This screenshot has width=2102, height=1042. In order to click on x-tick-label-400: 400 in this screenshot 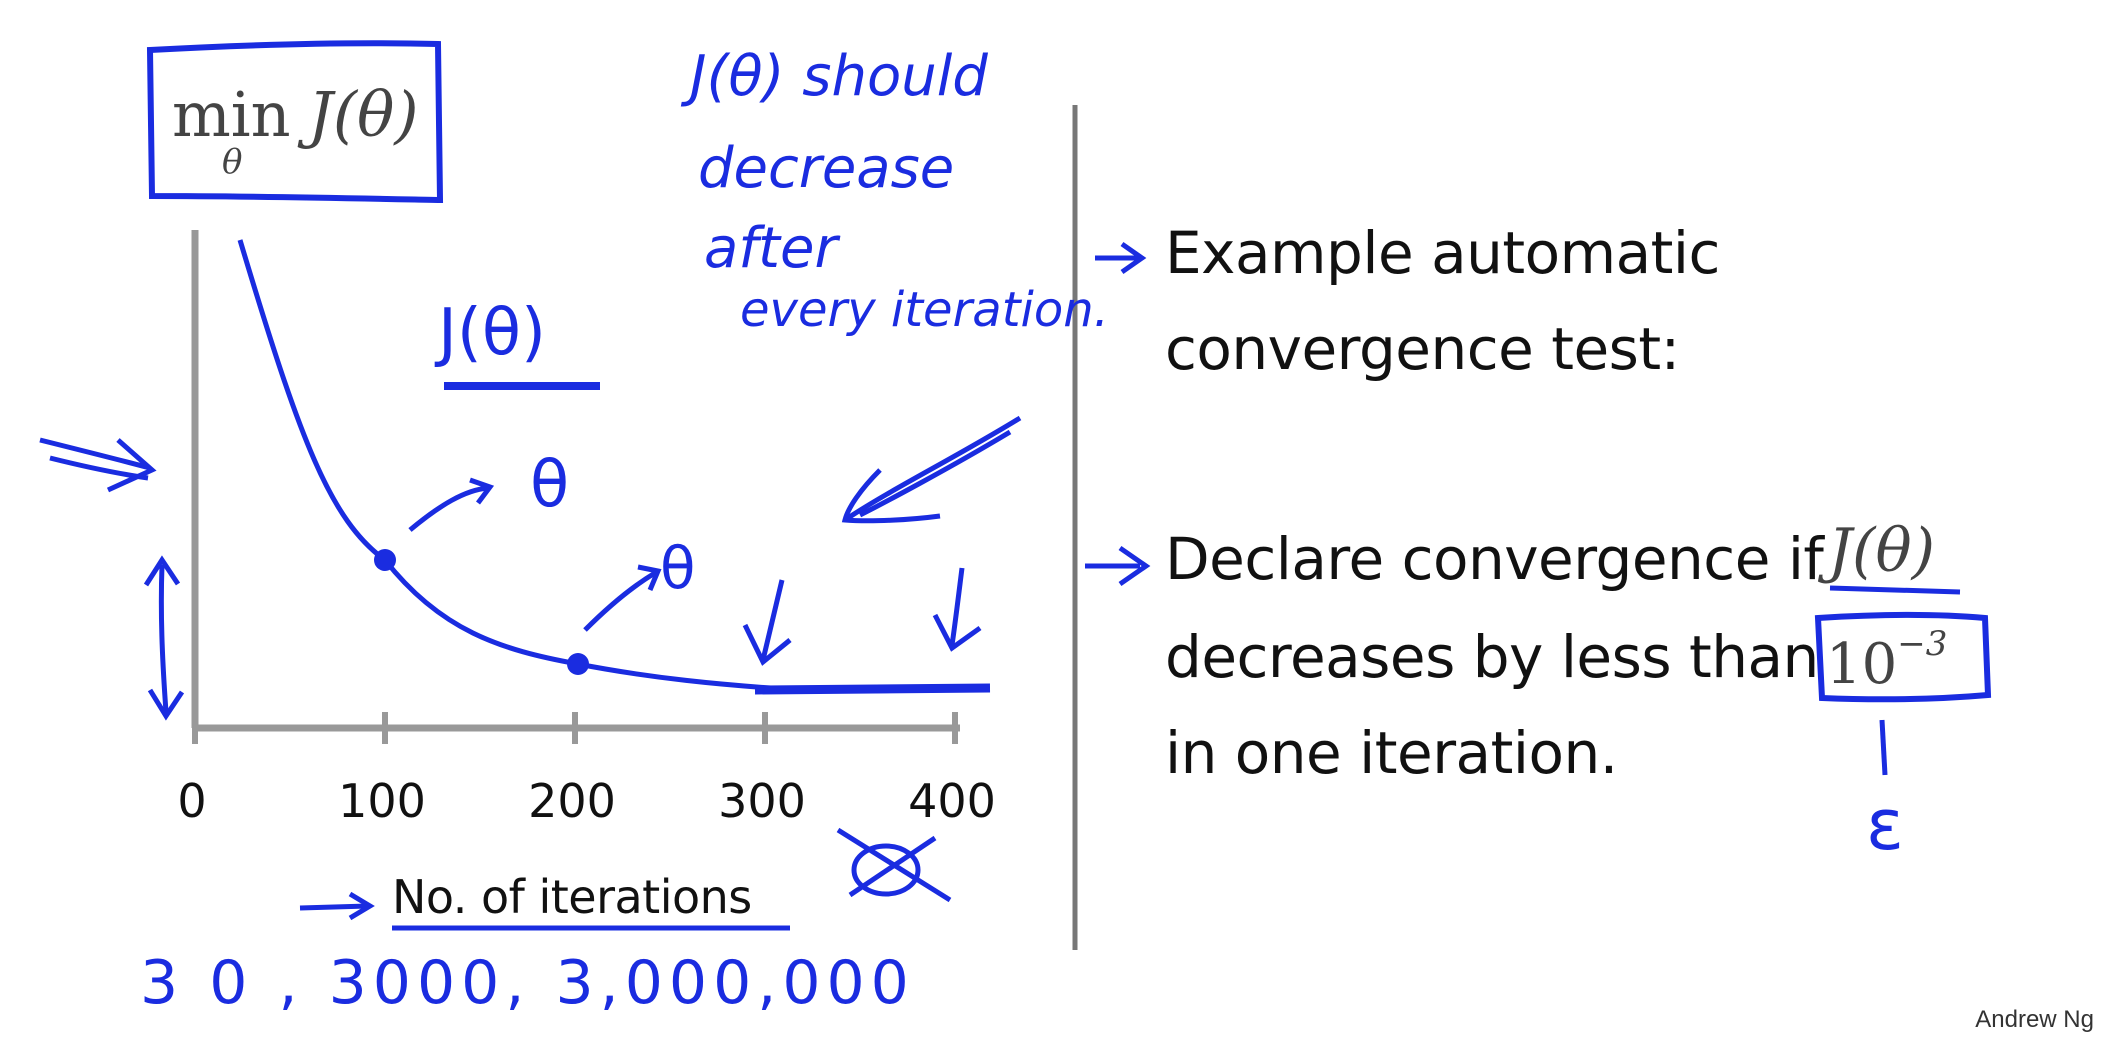, I will do `click(952, 801)`.